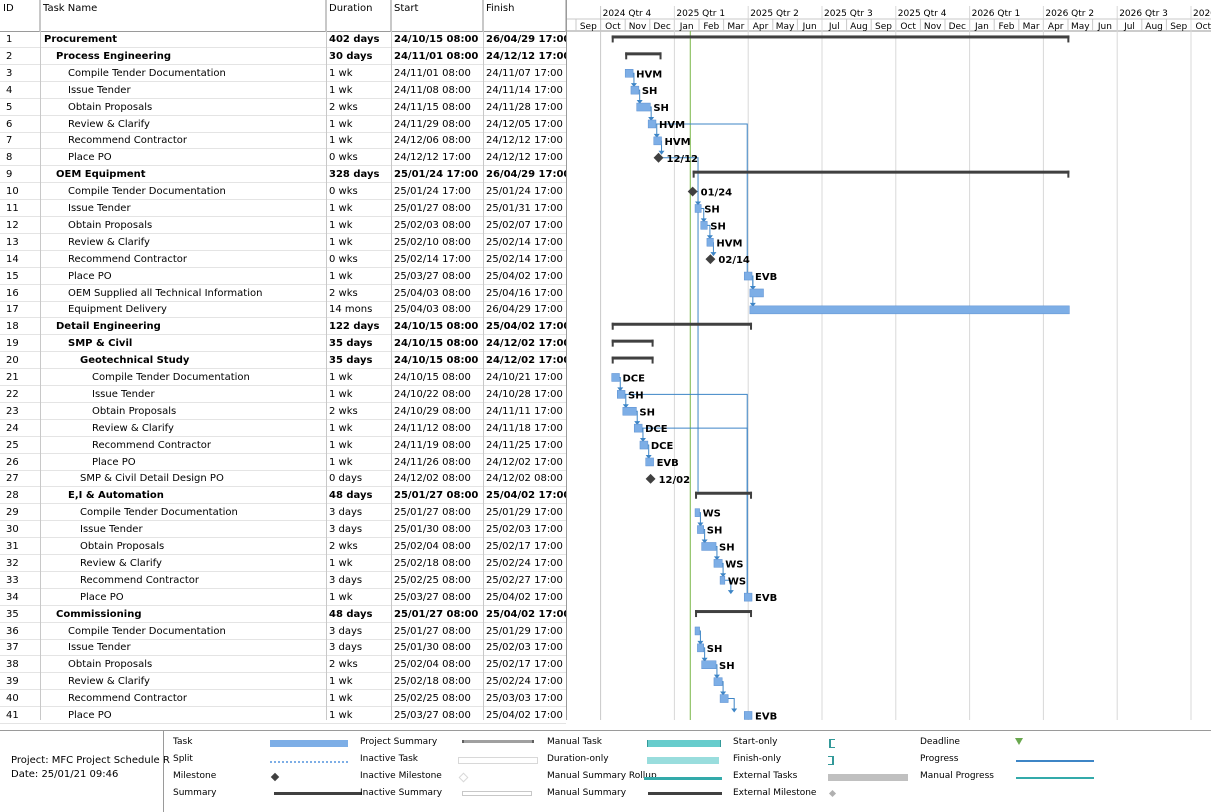 Image resolution: width=1211 pixels, height=812 pixels. I want to click on task-finish-cell: 25/02/24 17:00, so click(524, 563).